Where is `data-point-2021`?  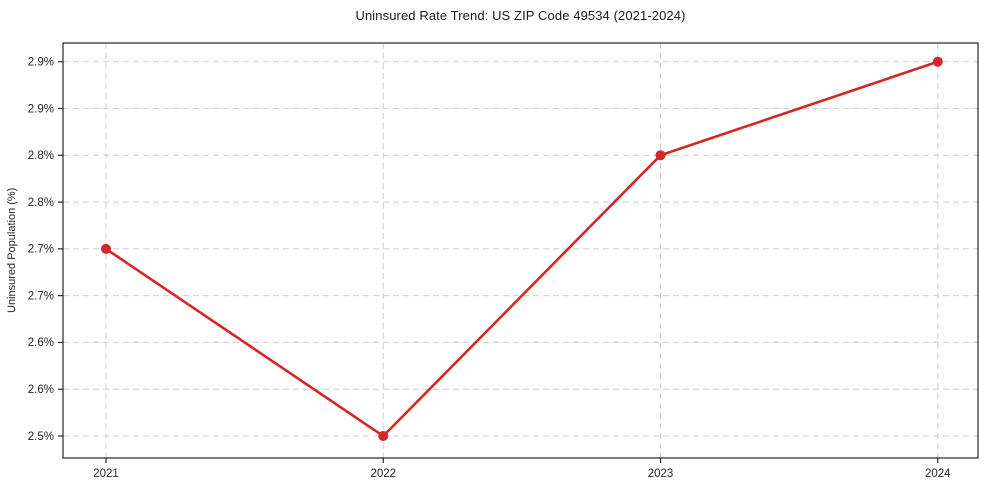 data-point-2021 is located at coordinates (105, 248).